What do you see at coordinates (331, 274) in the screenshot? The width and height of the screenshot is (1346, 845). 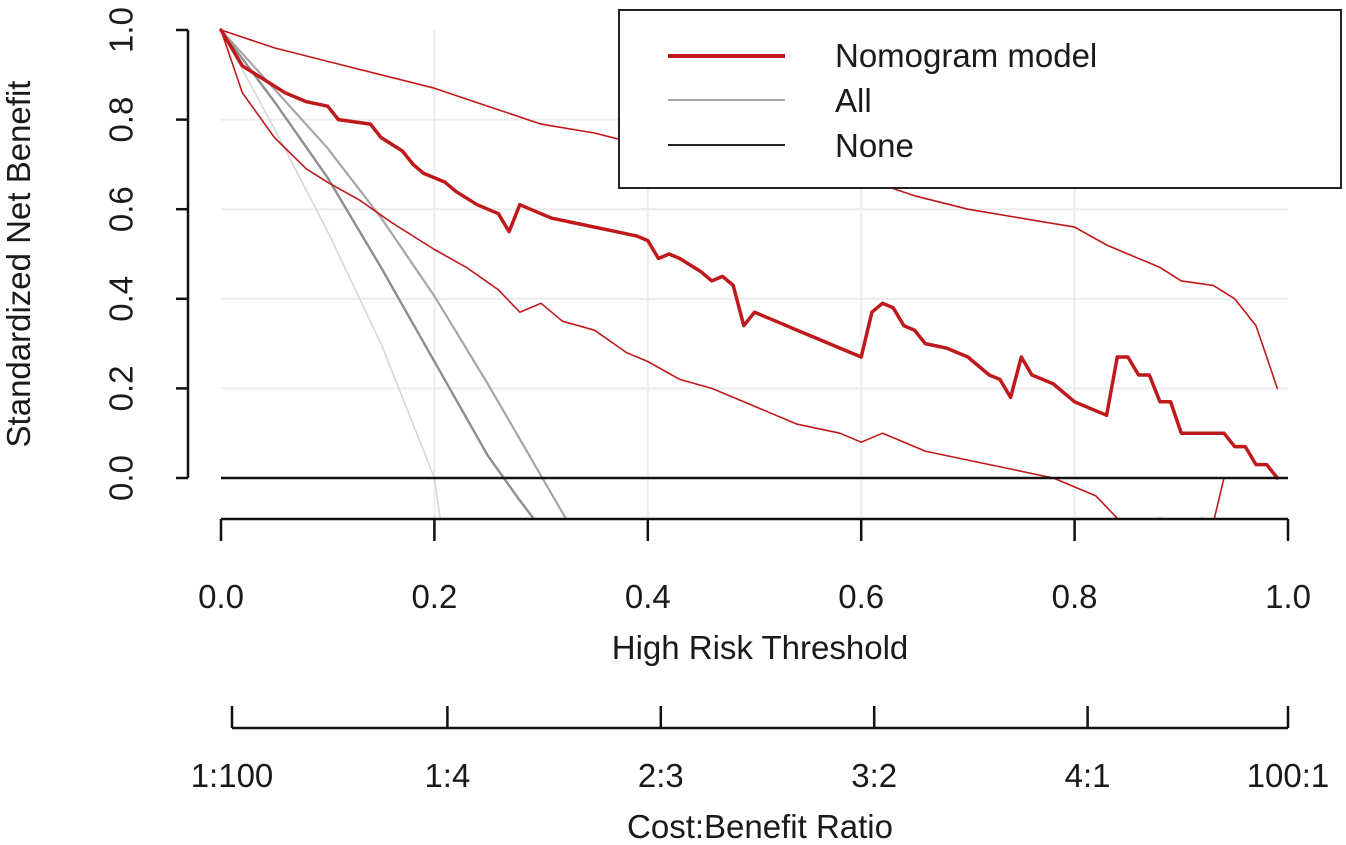 I see `series-all-upper-bound` at bounding box center [331, 274].